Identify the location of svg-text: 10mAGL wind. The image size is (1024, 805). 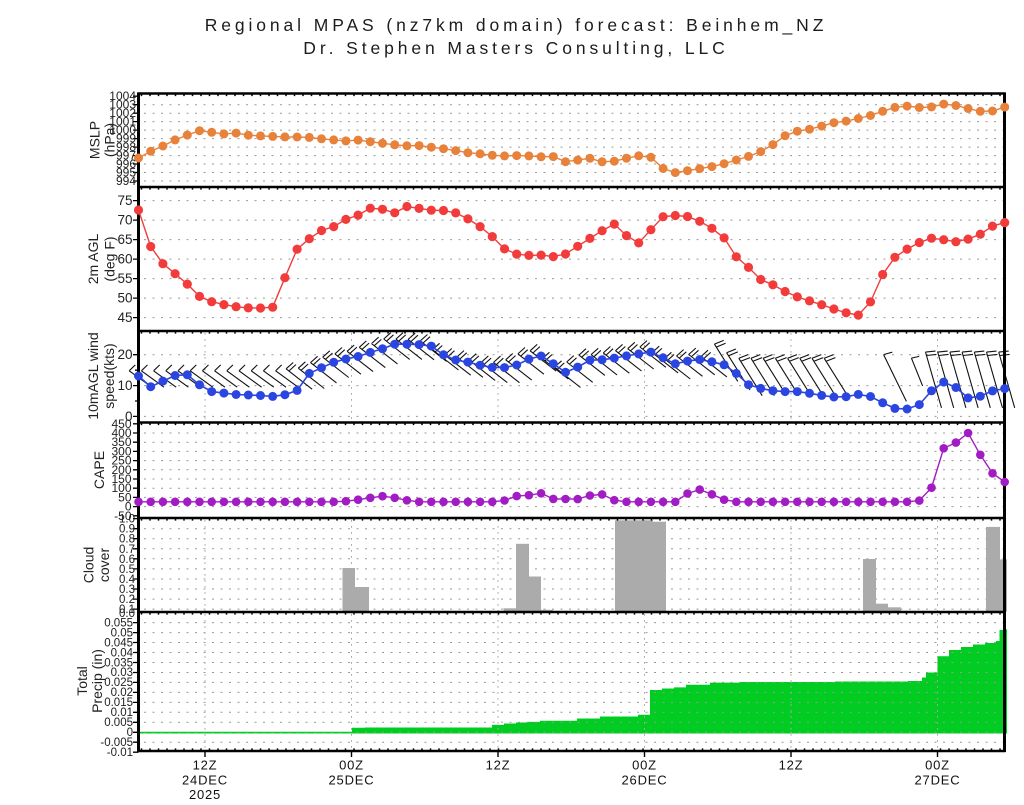
(93, 375).